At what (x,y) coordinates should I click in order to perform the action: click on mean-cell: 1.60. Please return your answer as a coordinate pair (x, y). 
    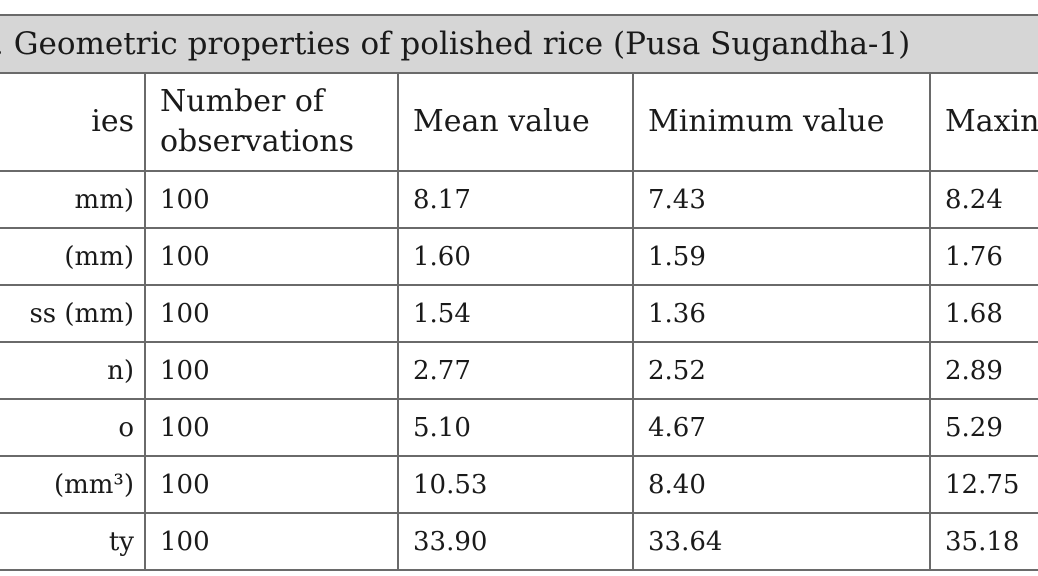
    Looking at the image, I should click on (515, 257).